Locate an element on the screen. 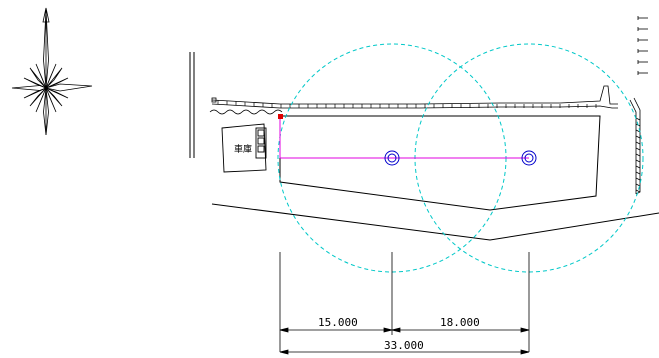 The image size is (659, 358). hedge-line is located at coordinates (246, 112).